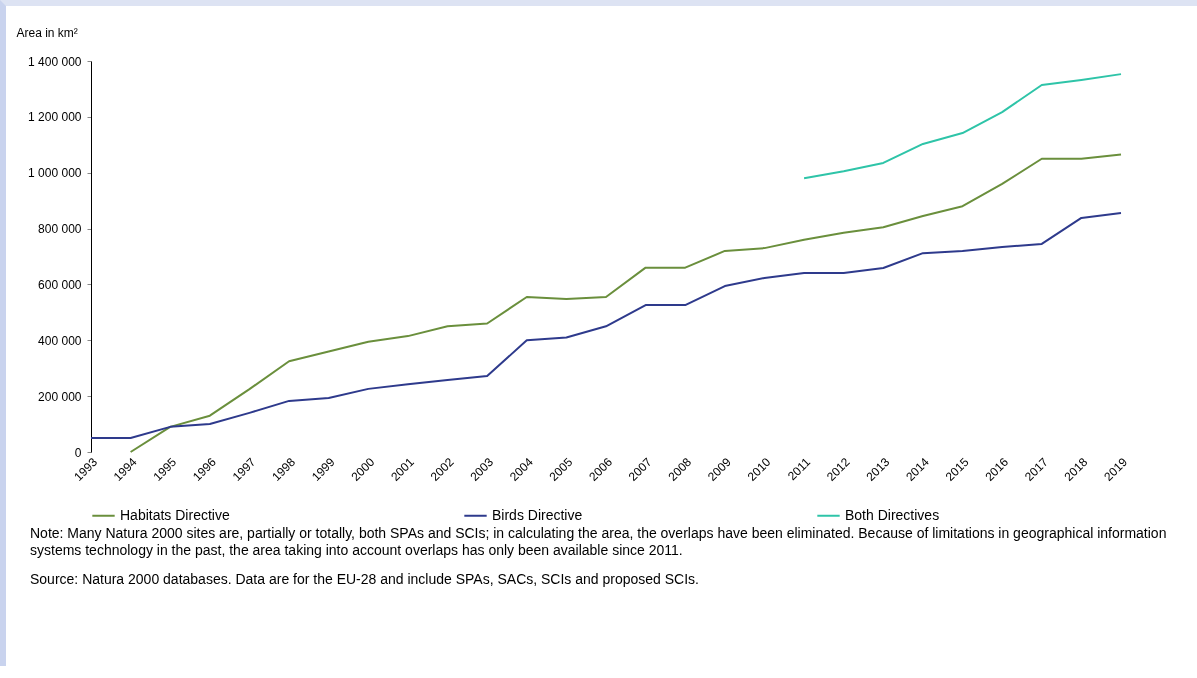  What do you see at coordinates (599, 542) in the screenshot?
I see `text: Note: Many Natura 2000 sites are, partially or totally, both SPAs and SCIs; in calculating the area, the overlaps have been eliminated. Because of limitations in geographical information systems technology in the past, the area taking into account overlaps has only been available since 2011.` at bounding box center [599, 542].